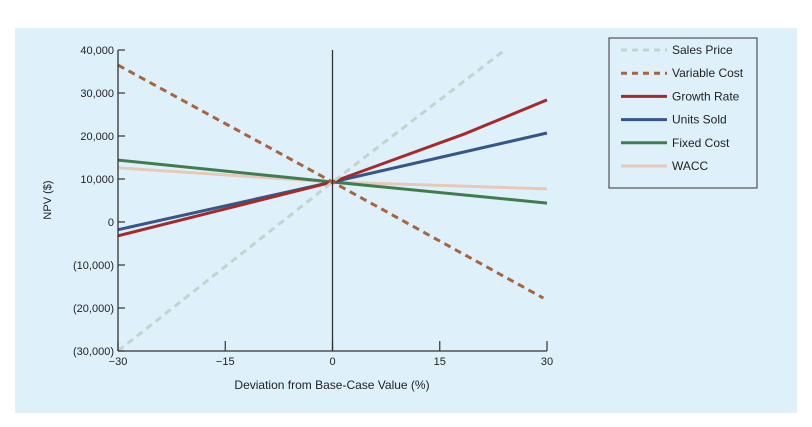  What do you see at coordinates (440, 362) in the screenshot?
I see `x-tick-label: 15` at bounding box center [440, 362].